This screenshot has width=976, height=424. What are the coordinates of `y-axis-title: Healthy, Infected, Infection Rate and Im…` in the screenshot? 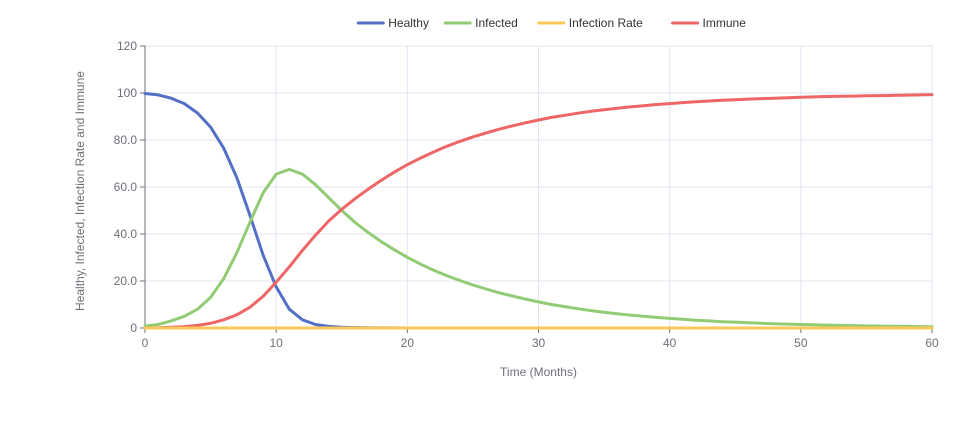 It's located at (80, 191).